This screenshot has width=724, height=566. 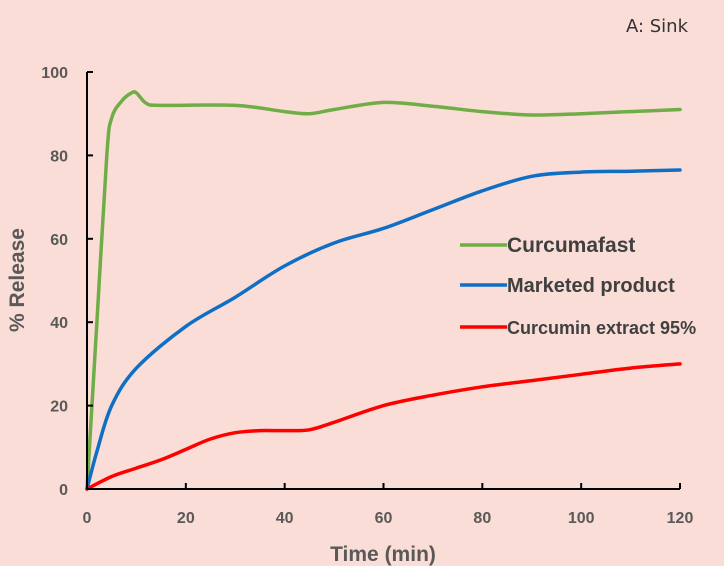 I want to click on y-ticks: 0 20 40 60 80 100, so click(x=67, y=282).